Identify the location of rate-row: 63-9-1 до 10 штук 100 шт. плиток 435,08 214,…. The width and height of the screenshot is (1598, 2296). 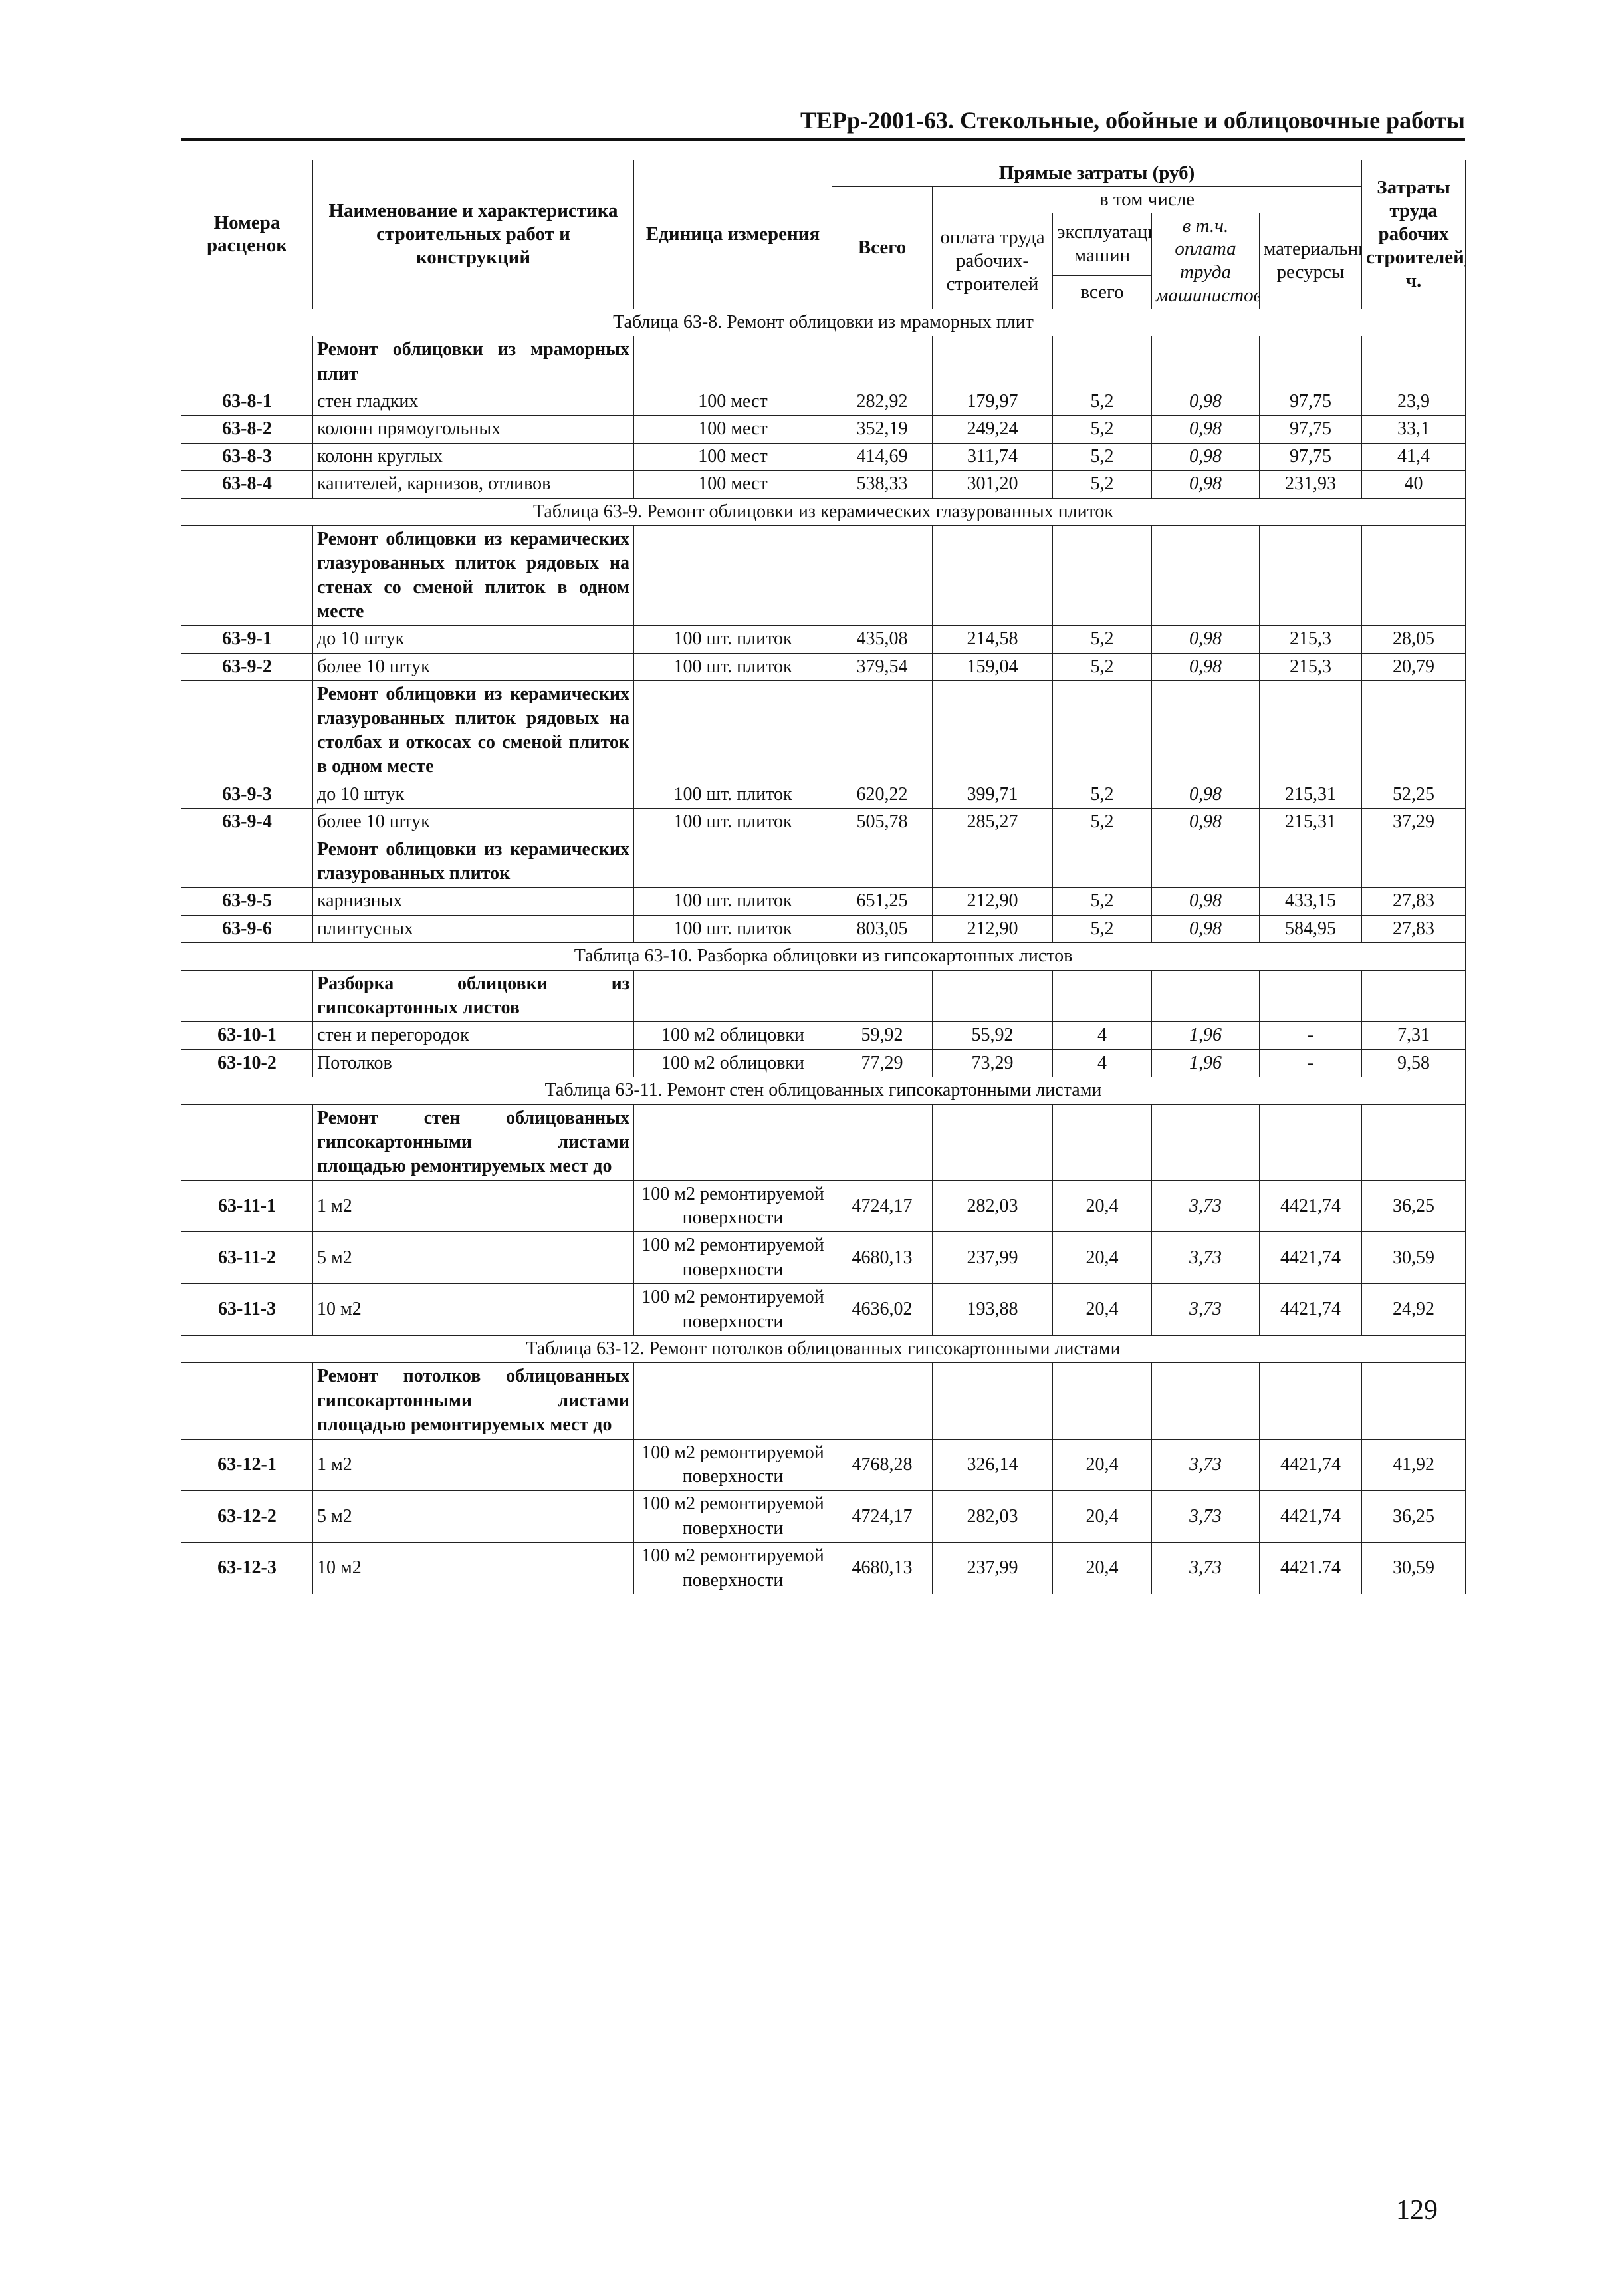
(823, 640).